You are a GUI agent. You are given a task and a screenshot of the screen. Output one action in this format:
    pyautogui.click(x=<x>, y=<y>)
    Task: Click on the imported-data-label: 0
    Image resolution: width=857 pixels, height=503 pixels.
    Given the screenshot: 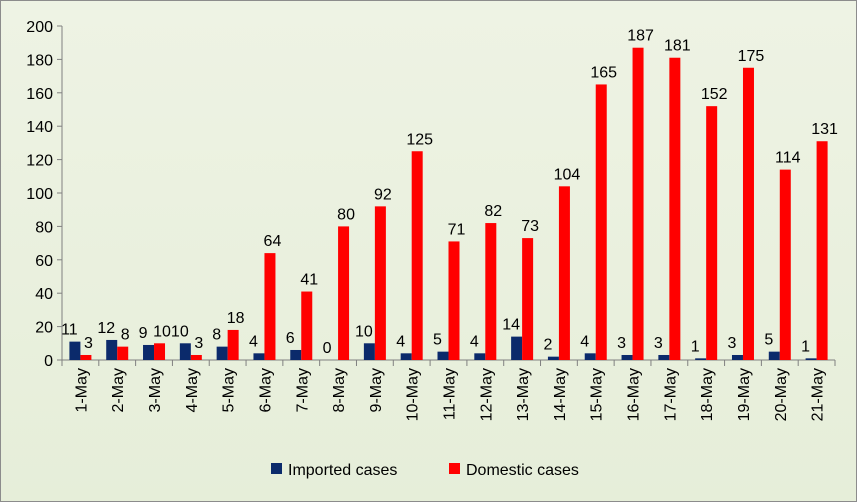 What is the action you would take?
    pyautogui.click(x=327, y=348)
    